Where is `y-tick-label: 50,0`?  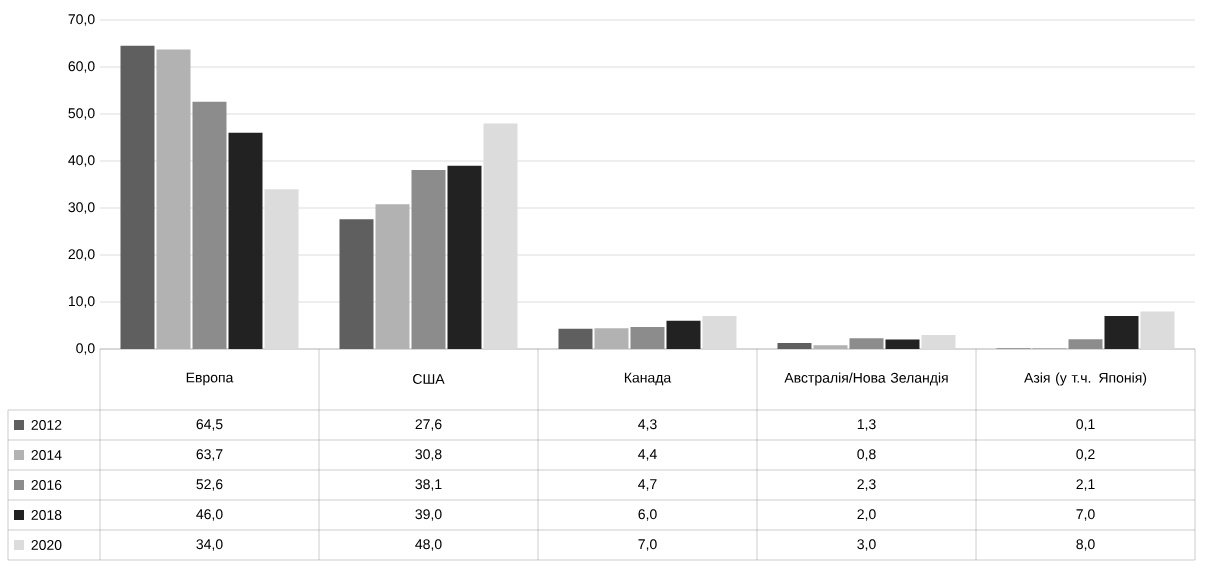
y-tick-label: 50,0 is located at coordinates (81, 114).